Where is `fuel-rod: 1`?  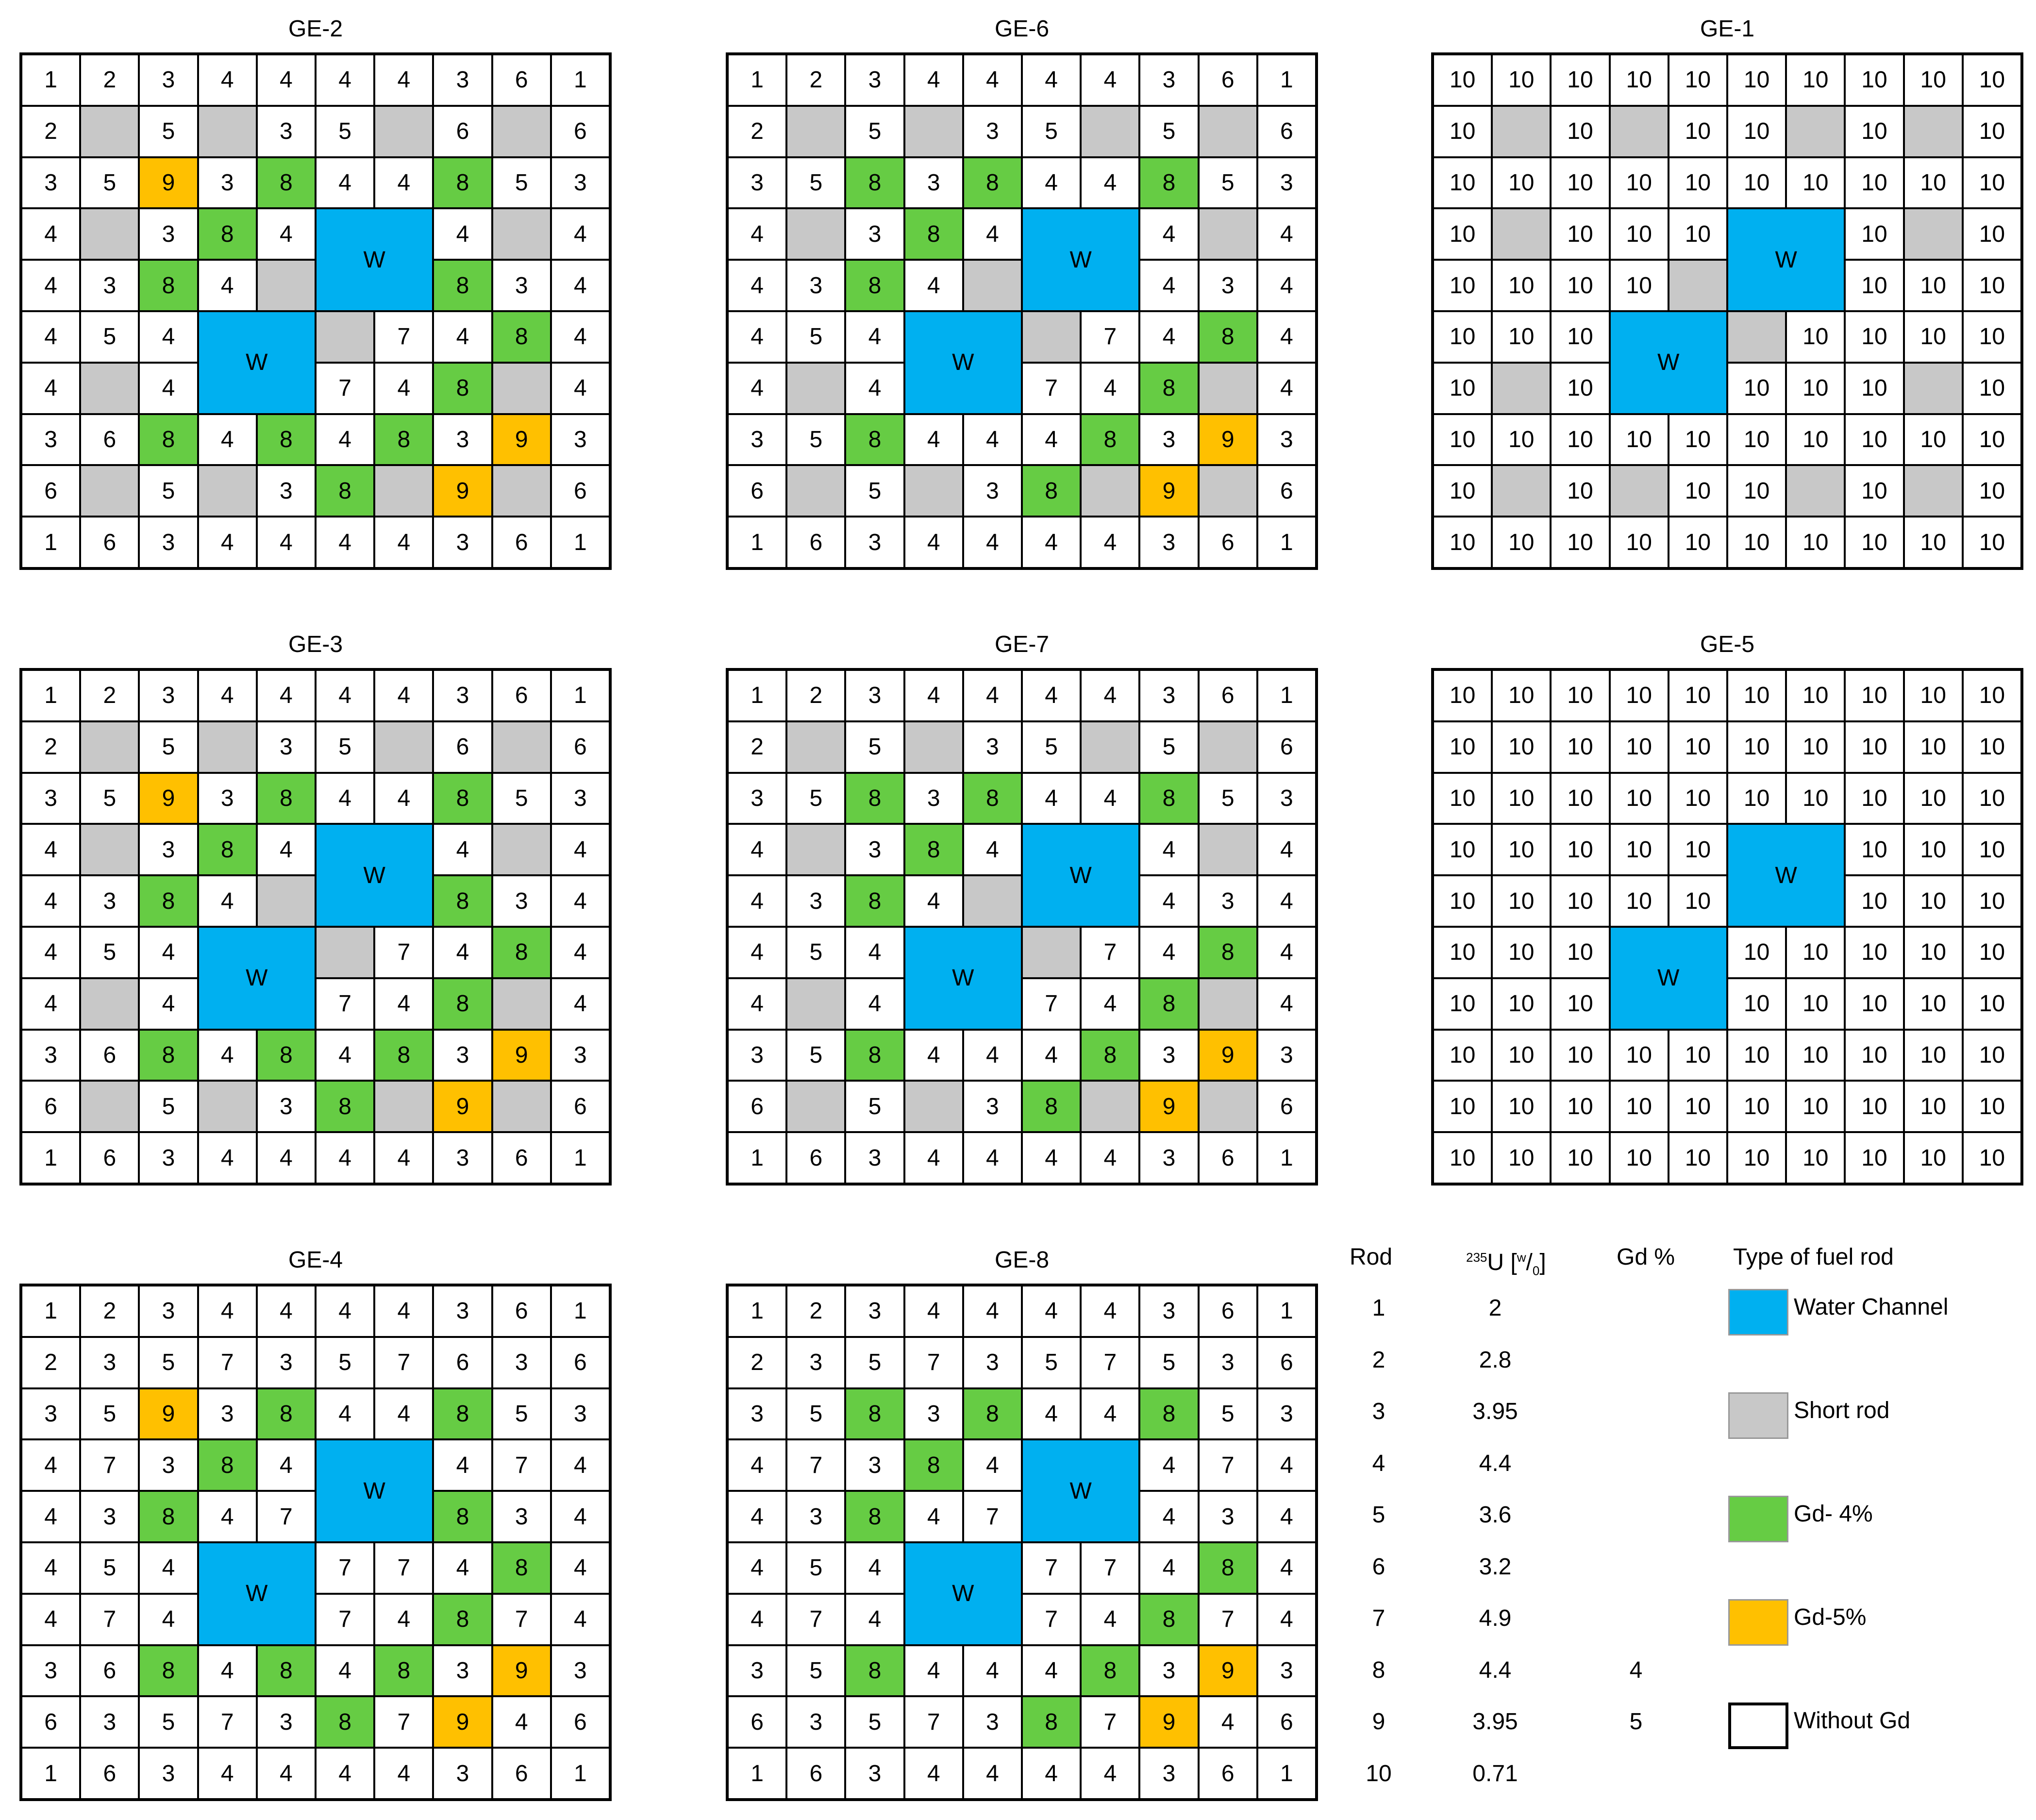 fuel-rod: 1 is located at coordinates (757, 80).